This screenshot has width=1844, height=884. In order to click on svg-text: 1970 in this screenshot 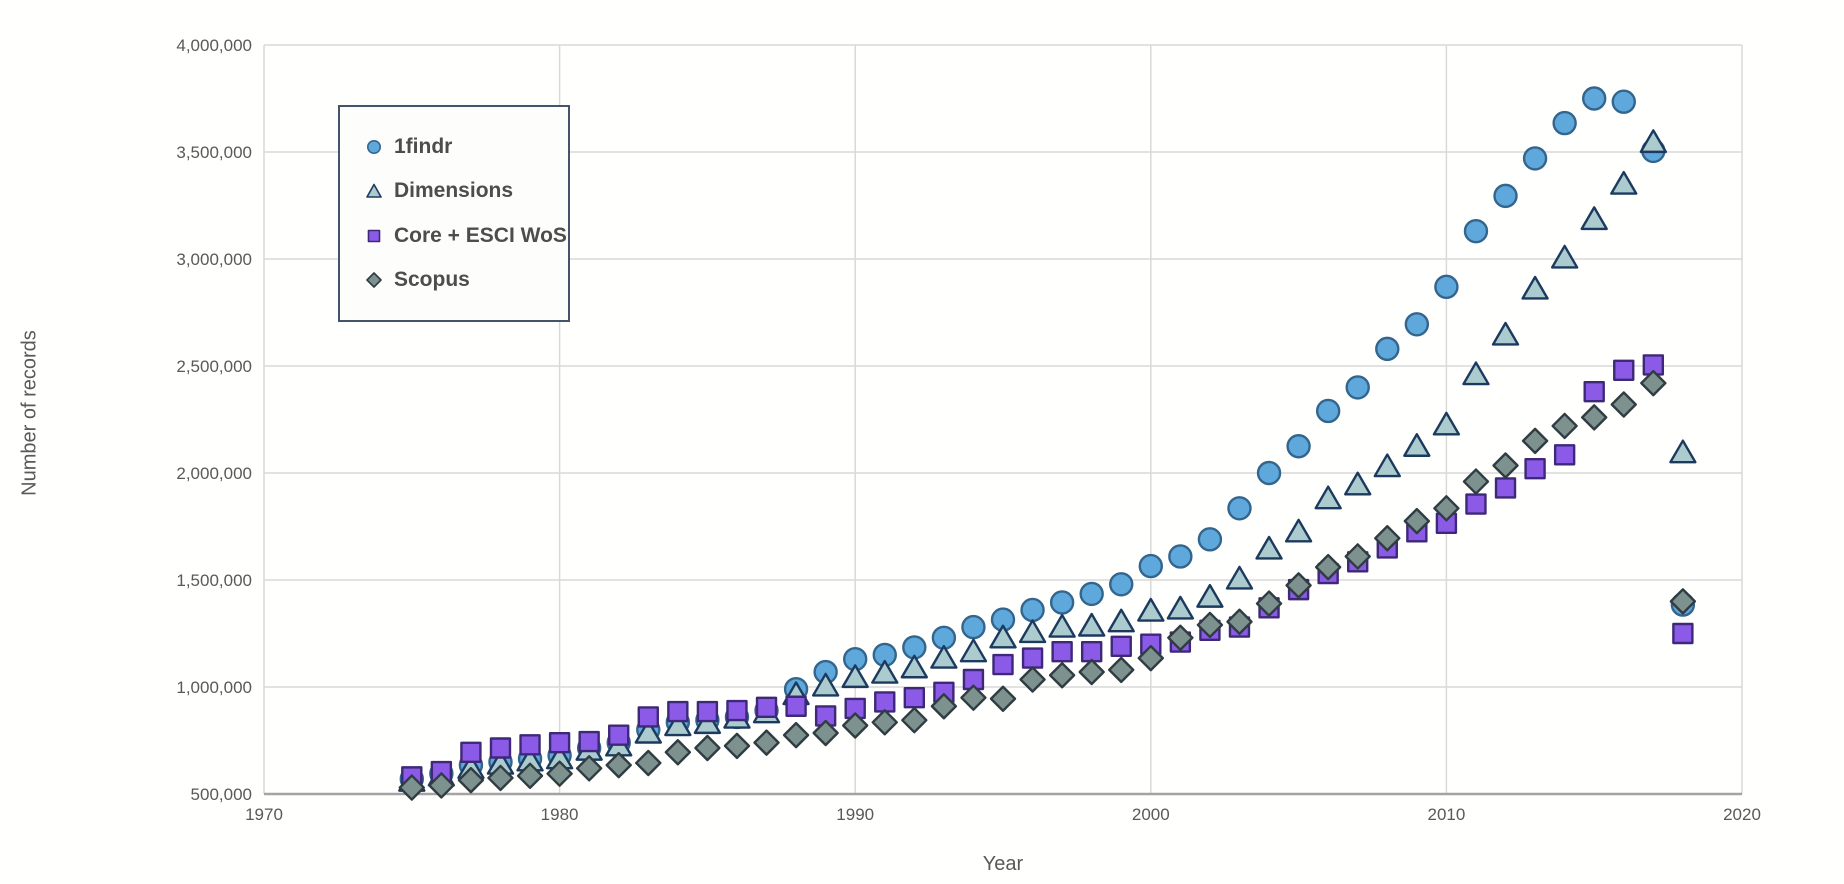, I will do `click(264, 814)`.